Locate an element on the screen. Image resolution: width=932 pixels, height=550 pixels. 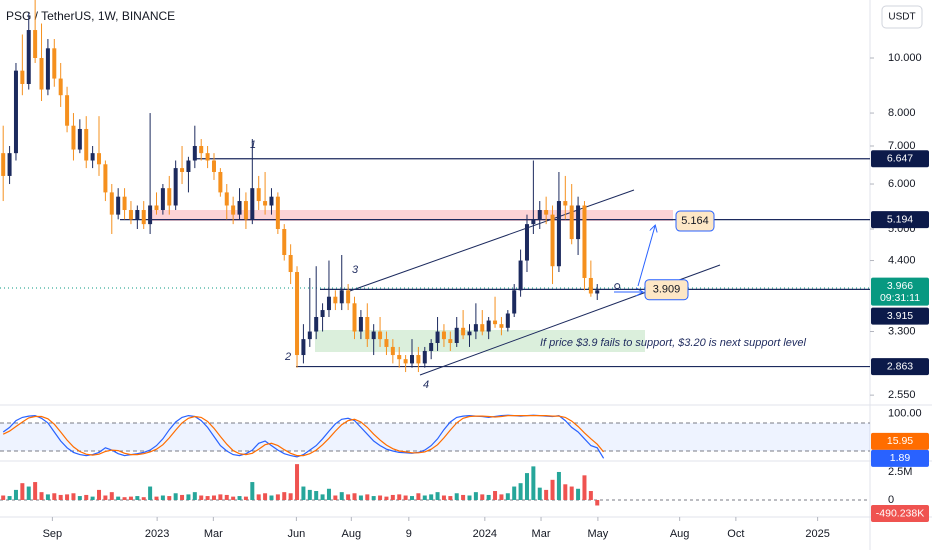
currency-button is located at coordinates (902, 17).